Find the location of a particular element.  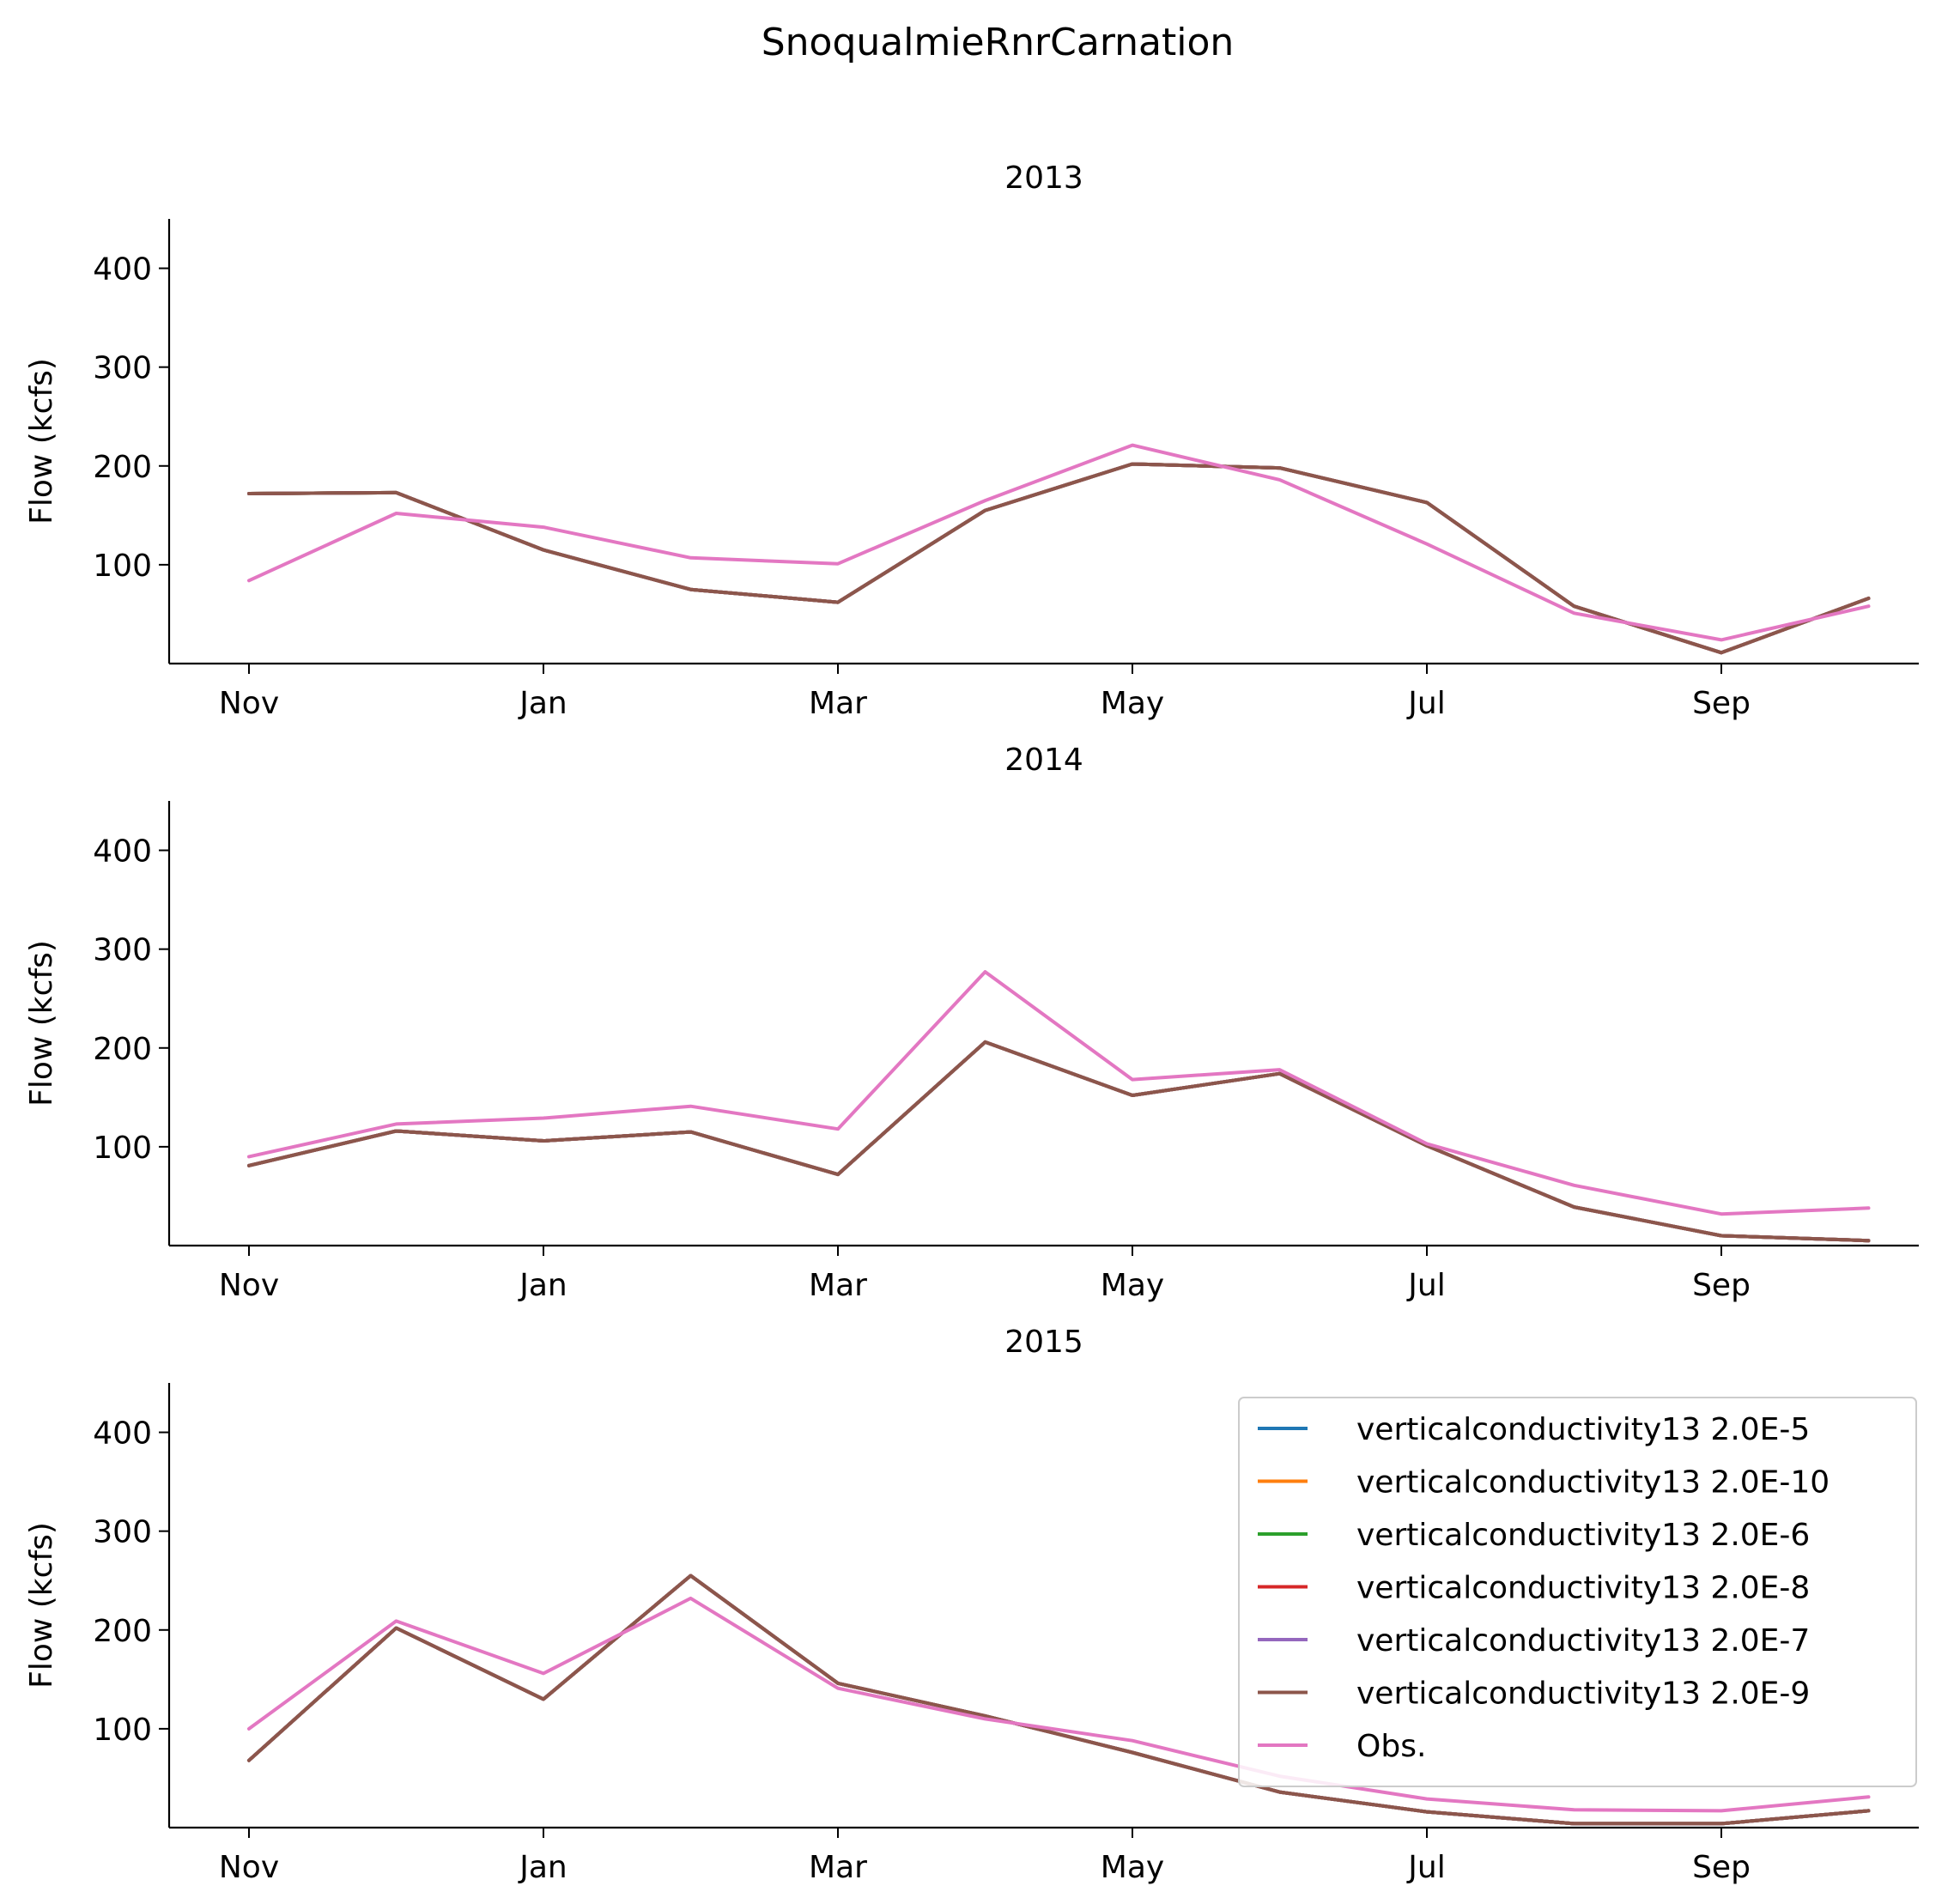

legend-label: verticalconductivity13 2.0E-8 is located at coordinates (1583, 1588).